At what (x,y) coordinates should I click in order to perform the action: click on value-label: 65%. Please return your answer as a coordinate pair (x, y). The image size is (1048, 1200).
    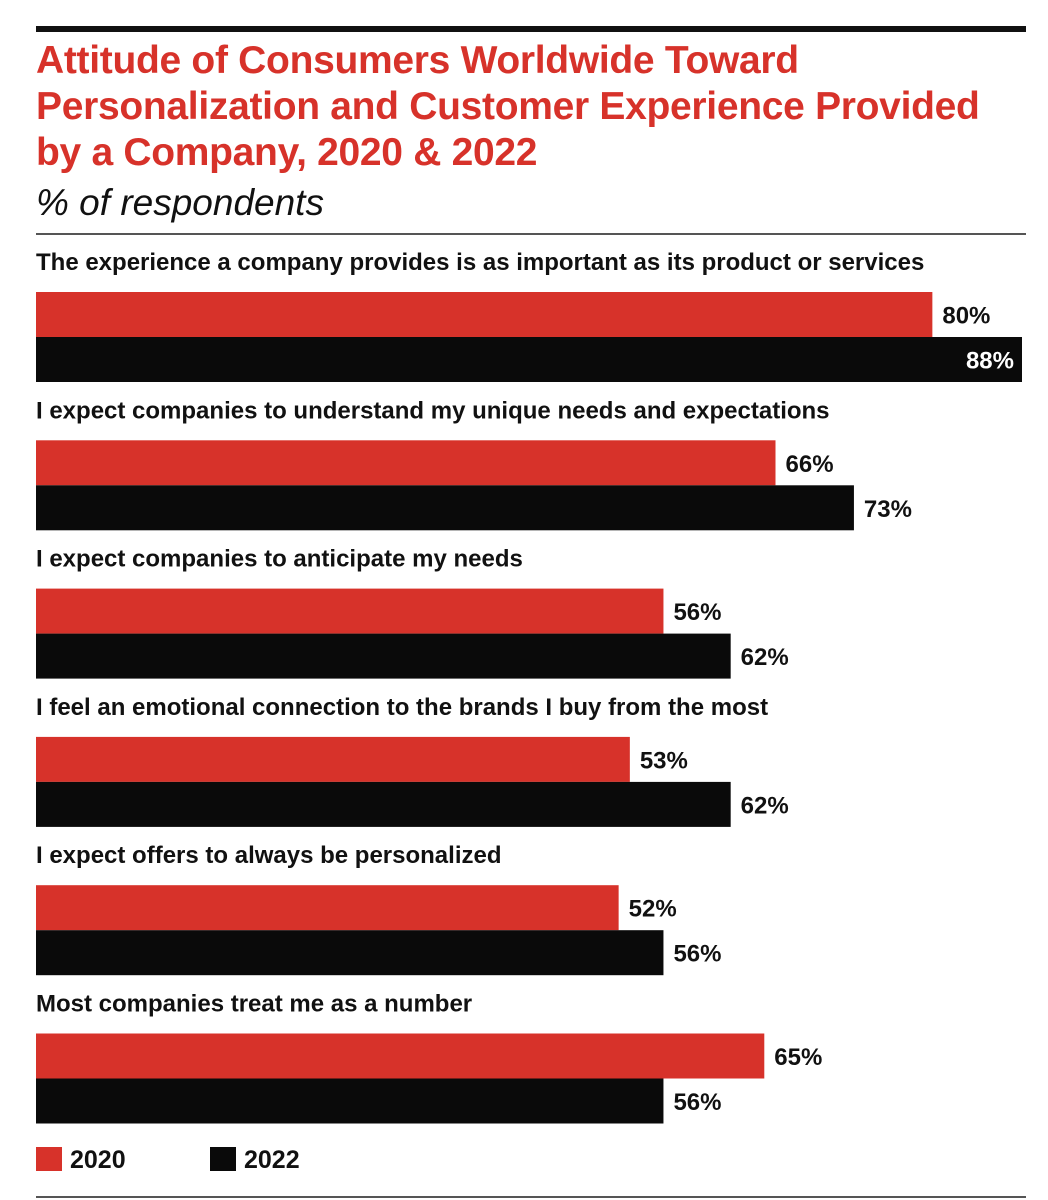
    Looking at the image, I should click on (798, 1057).